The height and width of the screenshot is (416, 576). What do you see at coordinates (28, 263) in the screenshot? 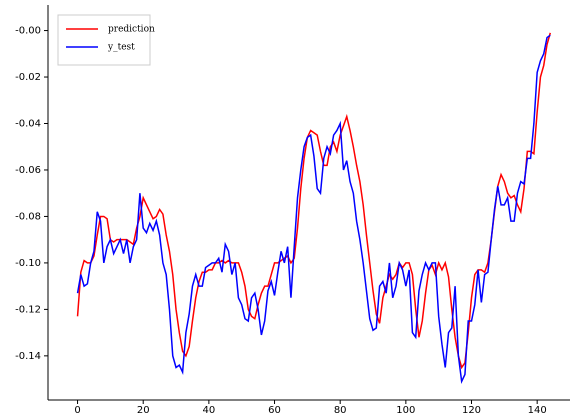
I see `y-tick-label: -0.10` at bounding box center [28, 263].